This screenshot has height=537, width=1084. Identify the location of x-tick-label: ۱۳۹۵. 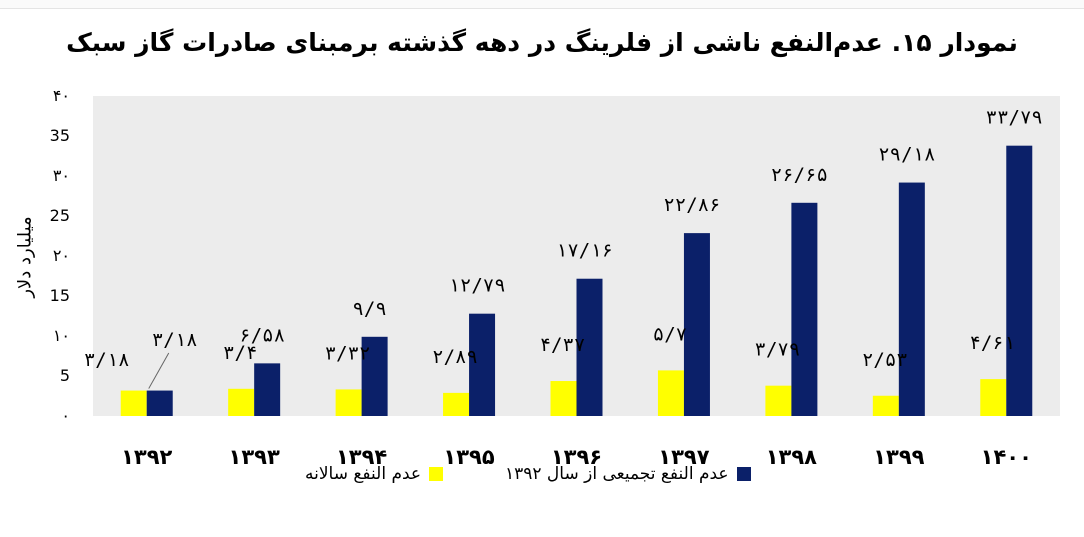
(468, 457).